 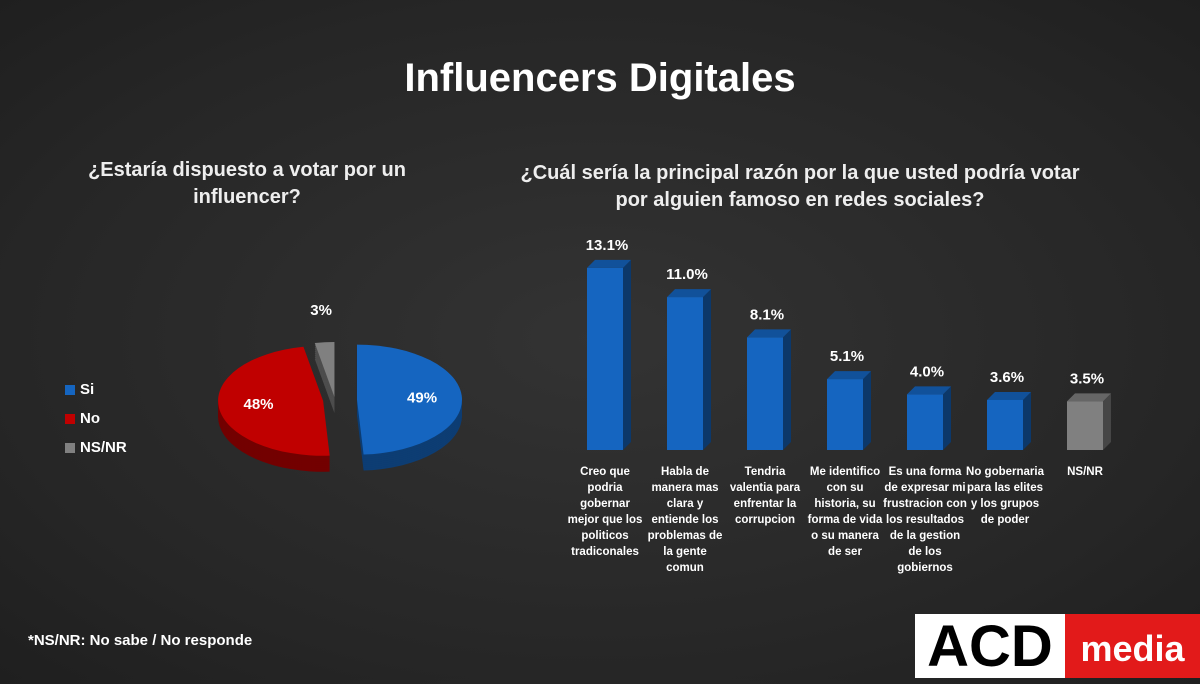 What do you see at coordinates (1007, 377) in the screenshot?
I see `bar-value-label: 3.6%` at bounding box center [1007, 377].